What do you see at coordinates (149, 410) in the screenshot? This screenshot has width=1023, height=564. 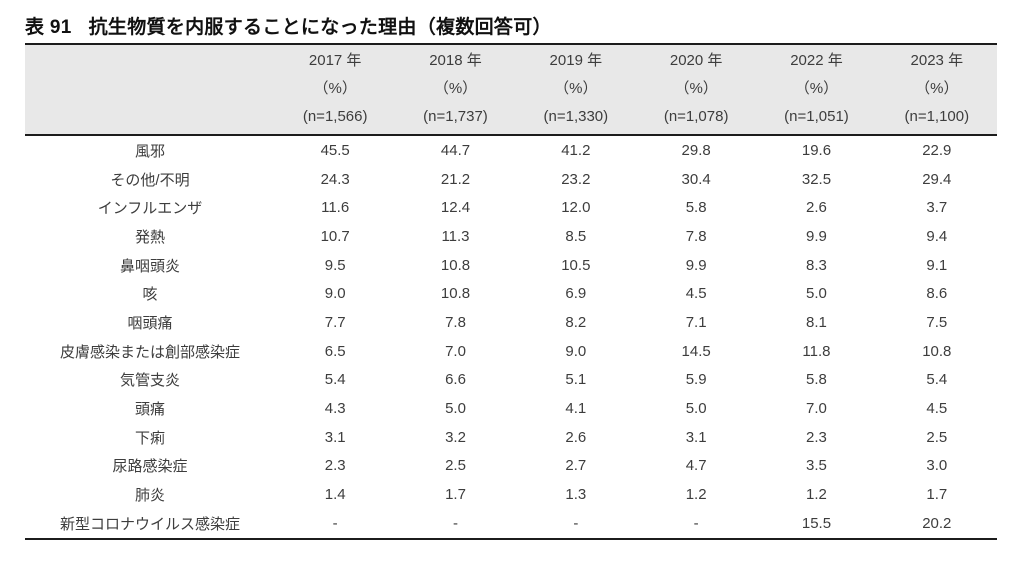 I see `row-label: 頭痛` at bounding box center [149, 410].